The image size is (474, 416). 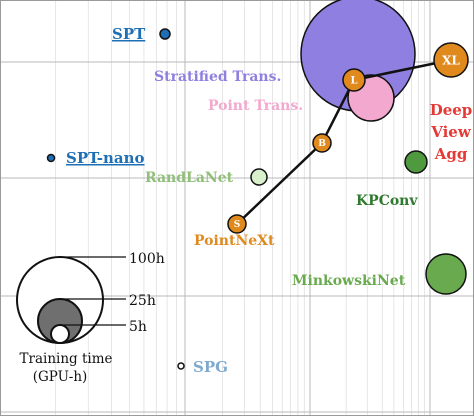 I want to click on label-deep-view-agg-line: Agg, so click(x=451, y=154).